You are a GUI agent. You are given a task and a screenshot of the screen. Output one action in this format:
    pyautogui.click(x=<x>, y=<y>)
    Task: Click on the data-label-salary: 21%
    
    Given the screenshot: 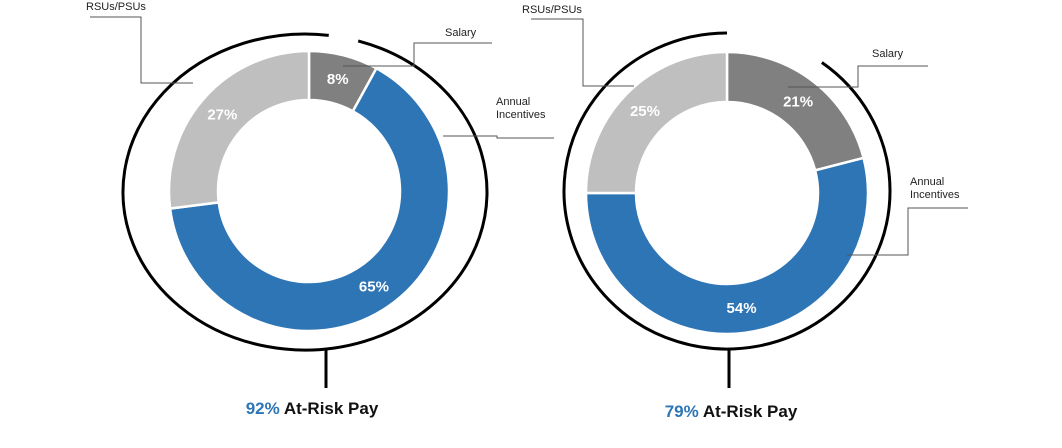 What is the action you would take?
    pyautogui.click(x=798, y=101)
    